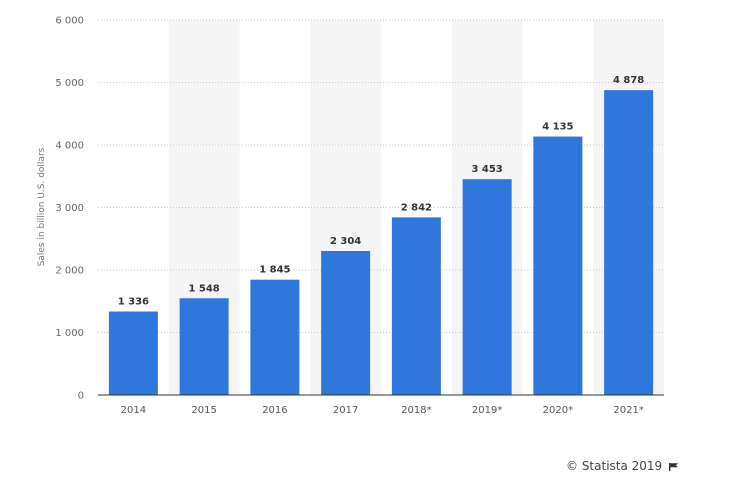  Describe the element at coordinates (133, 302) in the screenshot. I see `value-label: 1 336` at that location.